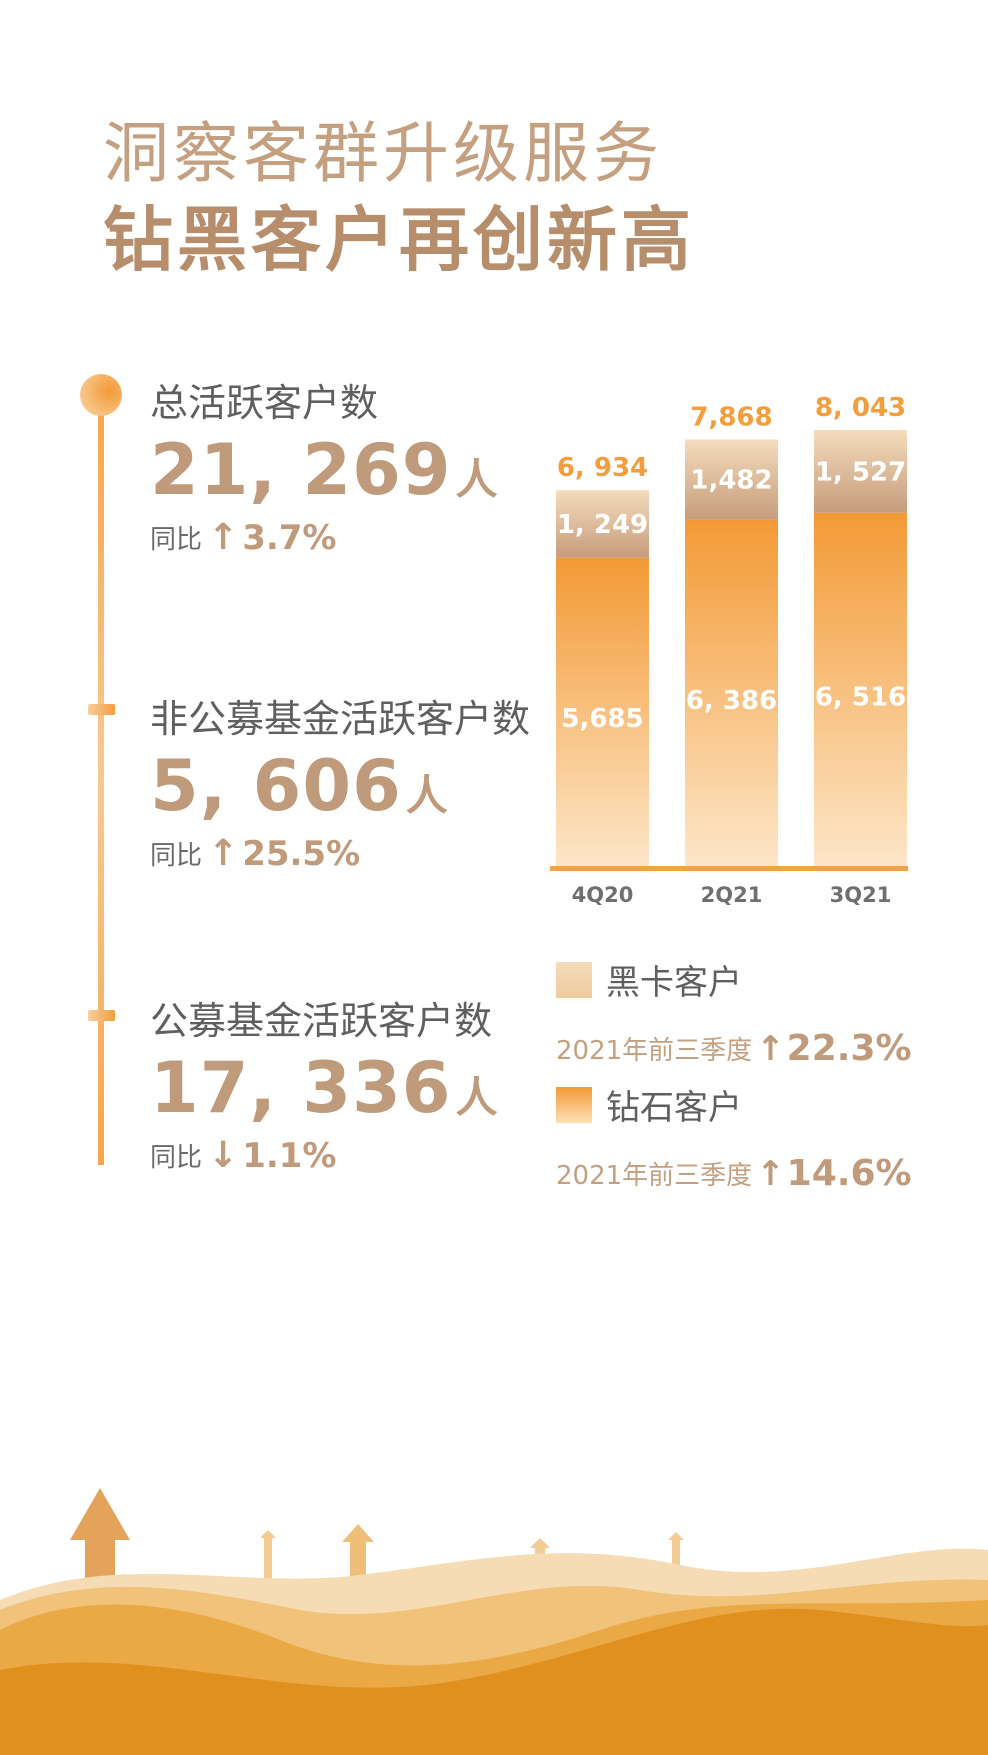 The image size is (988, 1755). What do you see at coordinates (264, 403) in the screenshot?
I see `metric-label: 总活跃客户数` at bounding box center [264, 403].